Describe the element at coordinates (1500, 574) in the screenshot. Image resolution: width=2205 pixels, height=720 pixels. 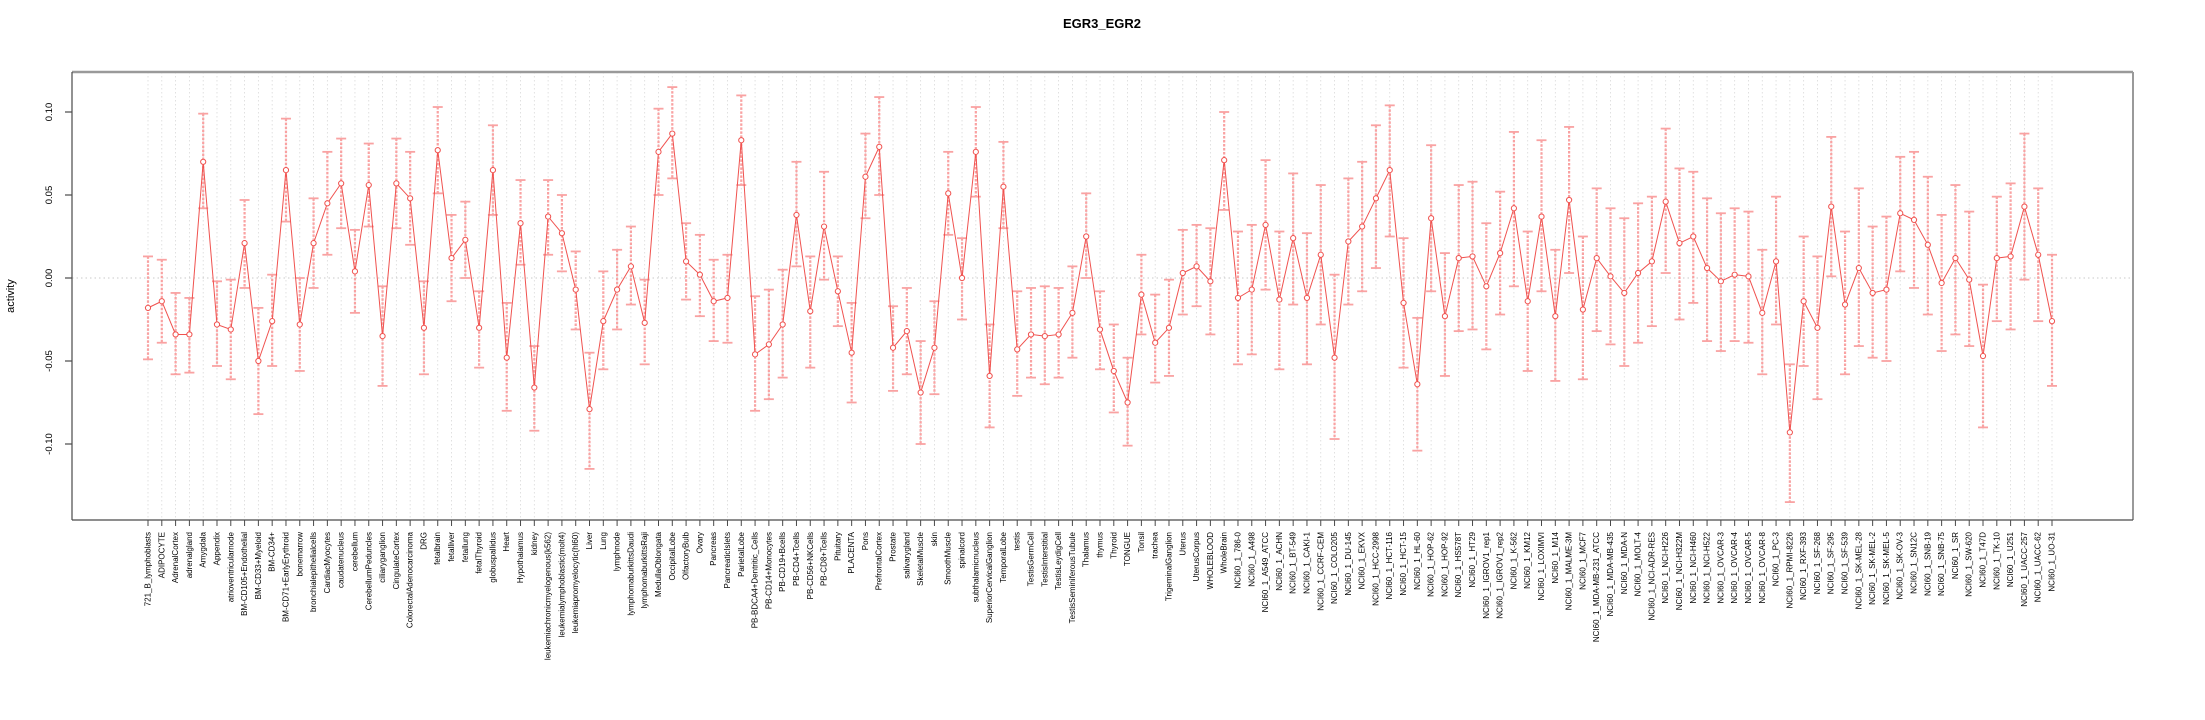
I see `x-tick-label: NCI60_1_IGROV1_rep2` at that location.